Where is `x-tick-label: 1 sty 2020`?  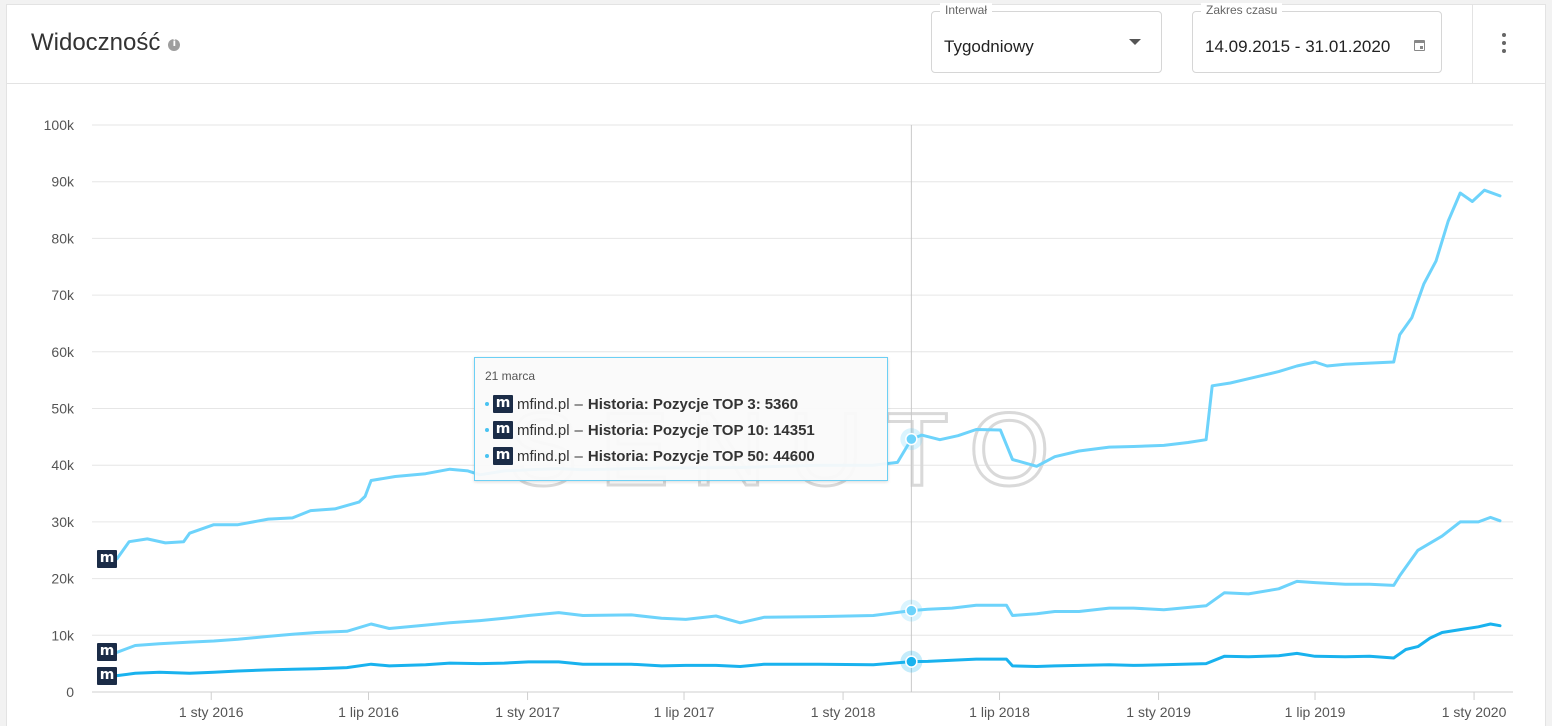 x-tick-label: 1 sty 2020 is located at coordinates (1474, 712).